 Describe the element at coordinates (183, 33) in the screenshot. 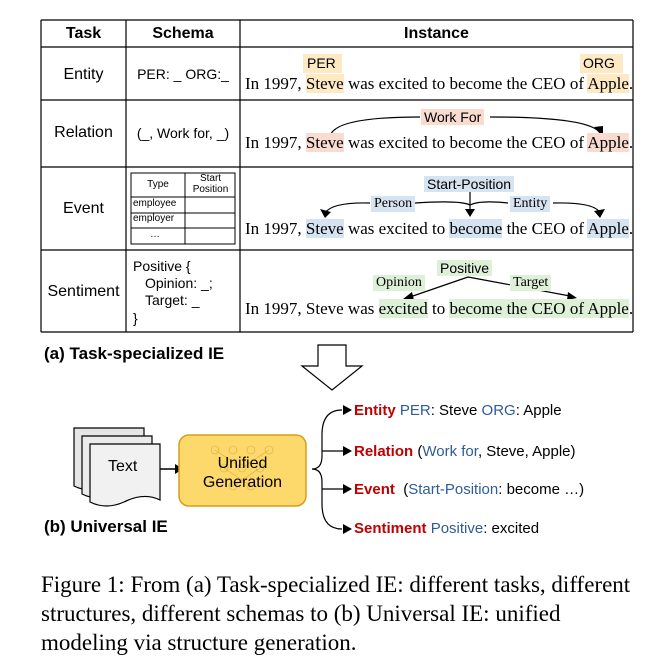

I see `header-schema: Schema` at that location.